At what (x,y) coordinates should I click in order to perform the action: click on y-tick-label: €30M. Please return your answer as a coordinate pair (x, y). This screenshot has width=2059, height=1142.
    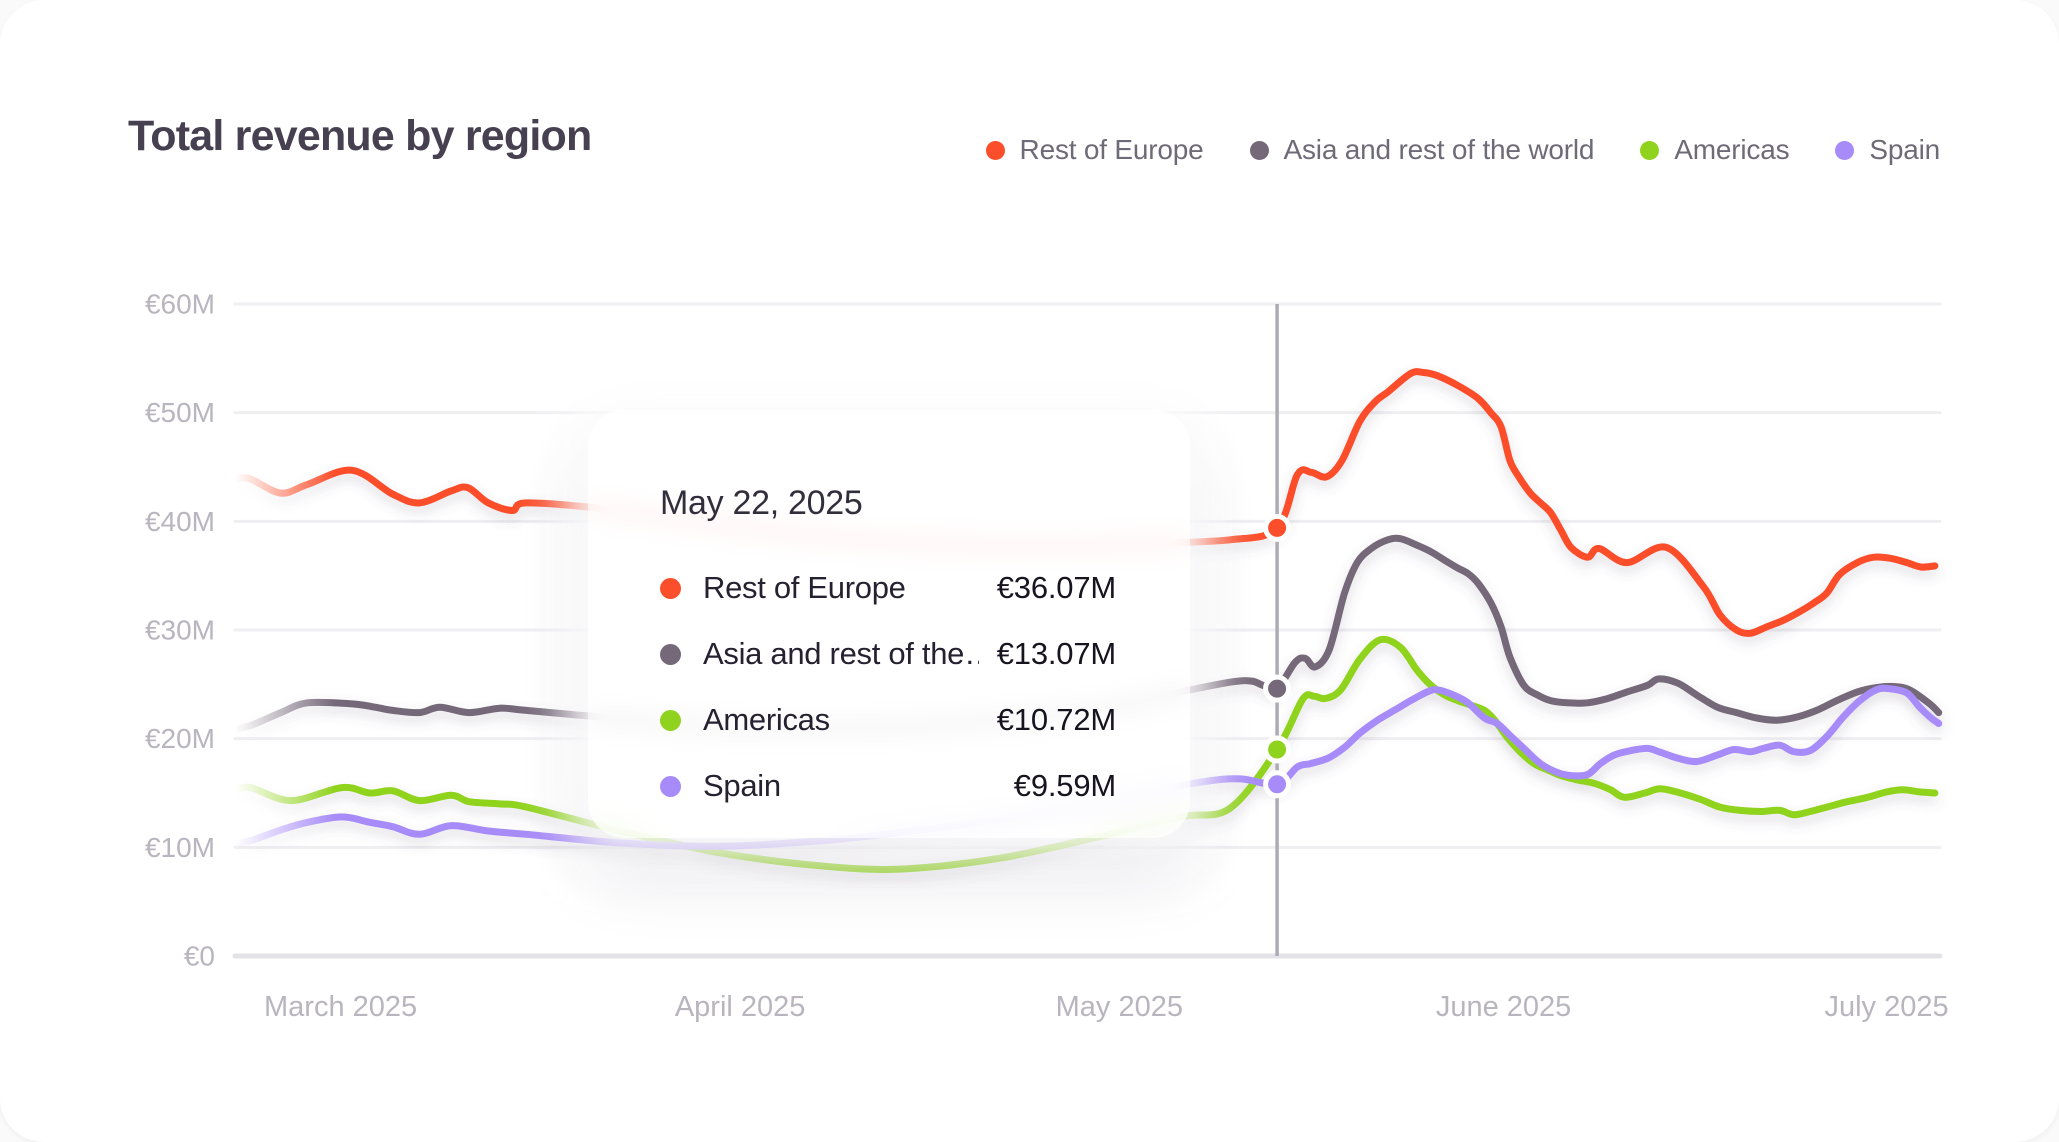
    Looking at the image, I should click on (180, 630).